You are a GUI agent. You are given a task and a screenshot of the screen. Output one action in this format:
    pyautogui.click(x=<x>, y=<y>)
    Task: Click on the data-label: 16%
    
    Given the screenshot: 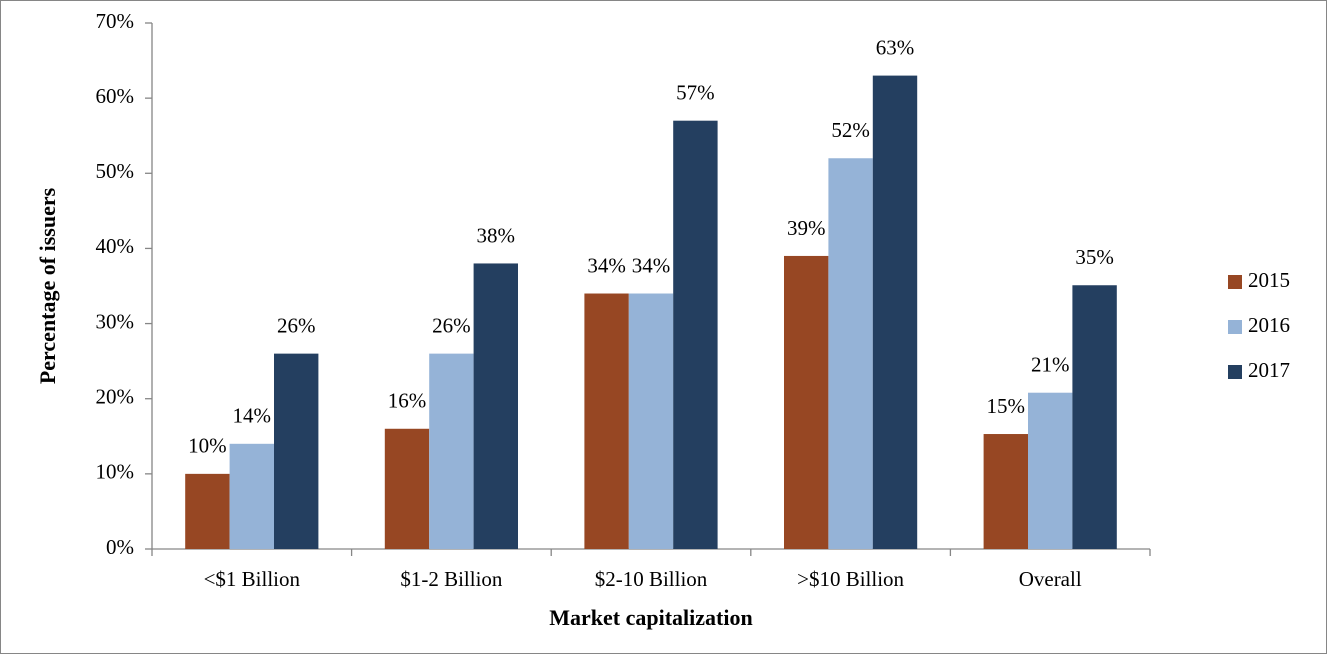 What is the action you would take?
    pyautogui.click(x=407, y=401)
    